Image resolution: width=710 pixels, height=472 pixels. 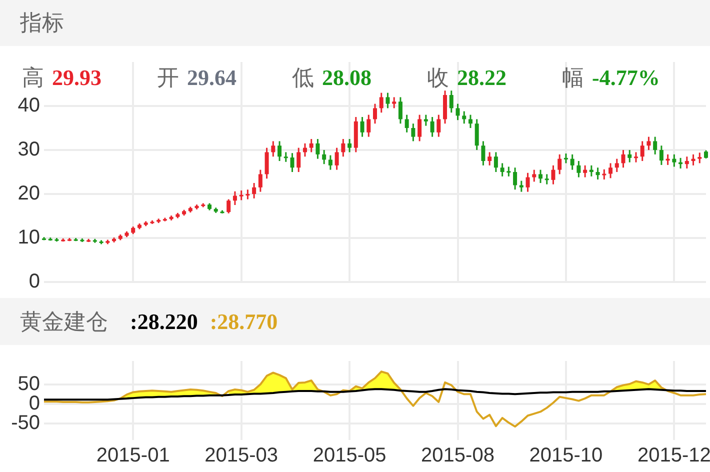 I want to click on annotation: 29.64, so click(x=211, y=77).